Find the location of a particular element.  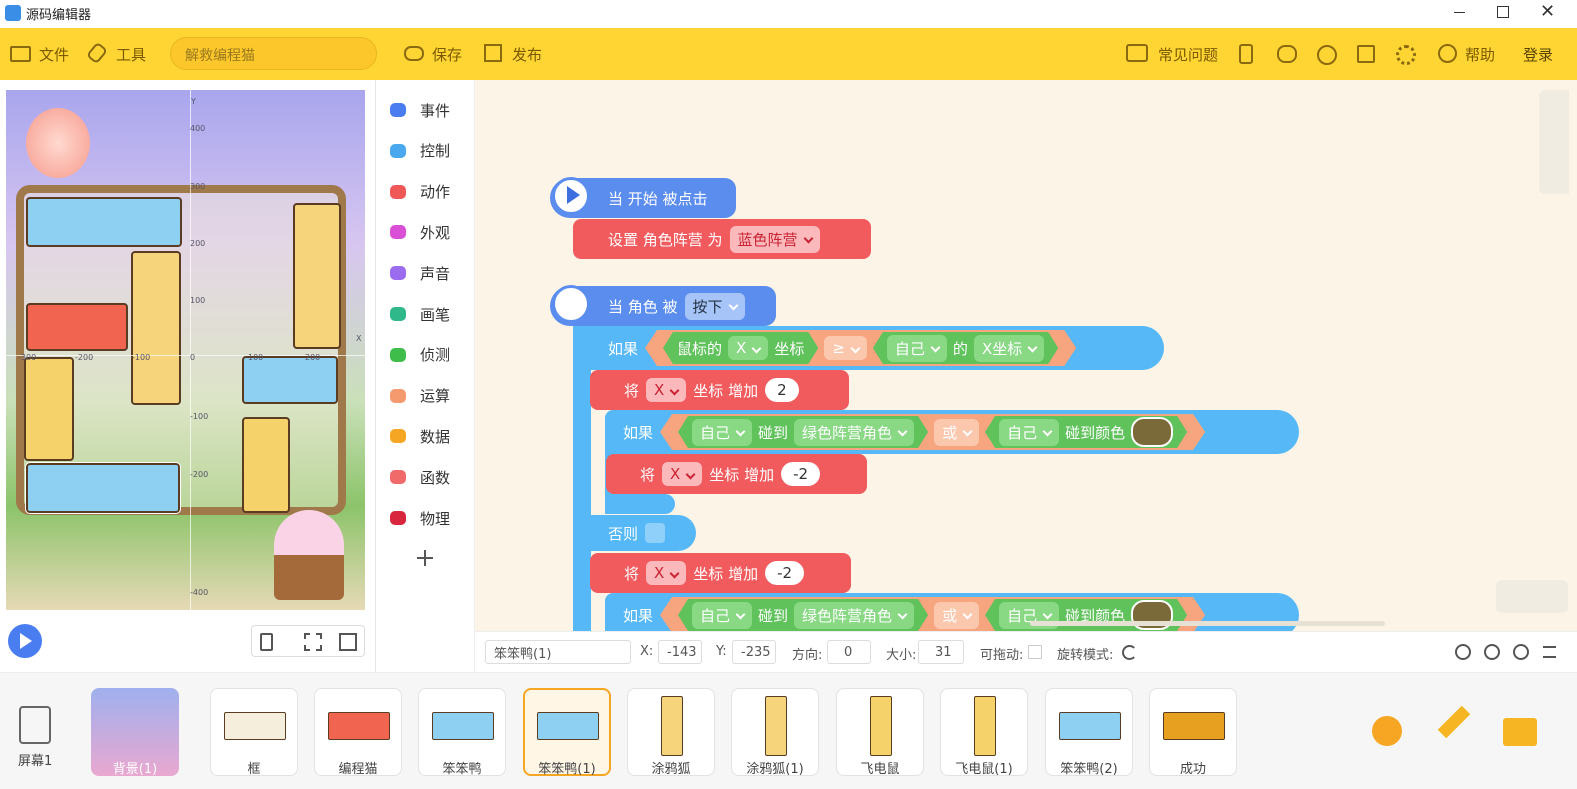

size-input: 31 is located at coordinates (941, 652).